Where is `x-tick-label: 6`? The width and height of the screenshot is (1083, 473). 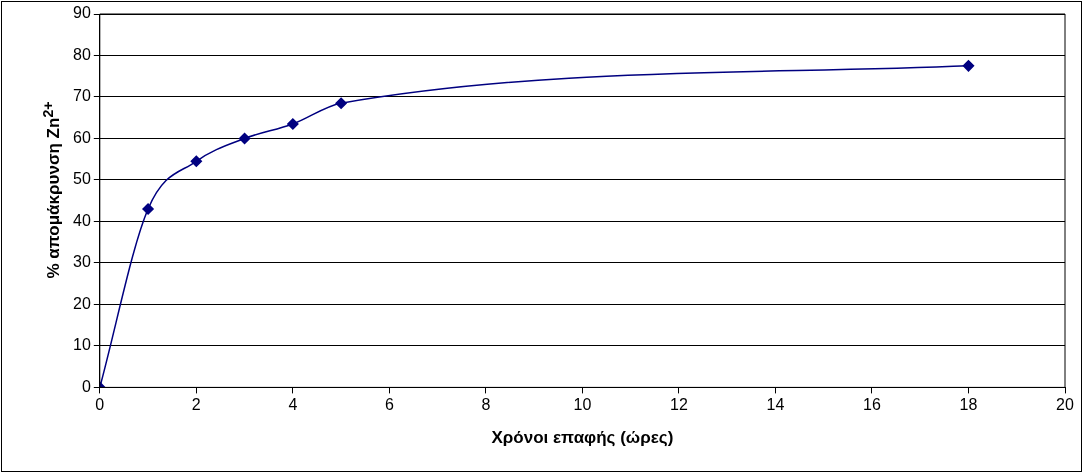 x-tick-label: 6 is located at coordinates (389, 405).